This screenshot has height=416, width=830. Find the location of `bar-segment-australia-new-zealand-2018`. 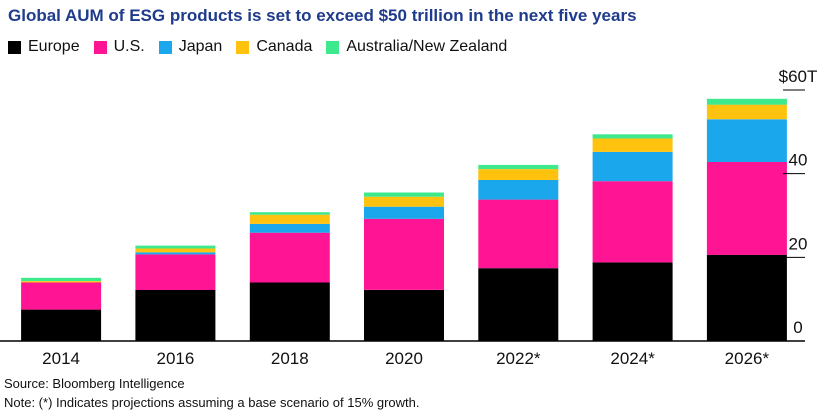

bar-segment-australia-new-zealand-2018 is located at coordinates (289, 213).